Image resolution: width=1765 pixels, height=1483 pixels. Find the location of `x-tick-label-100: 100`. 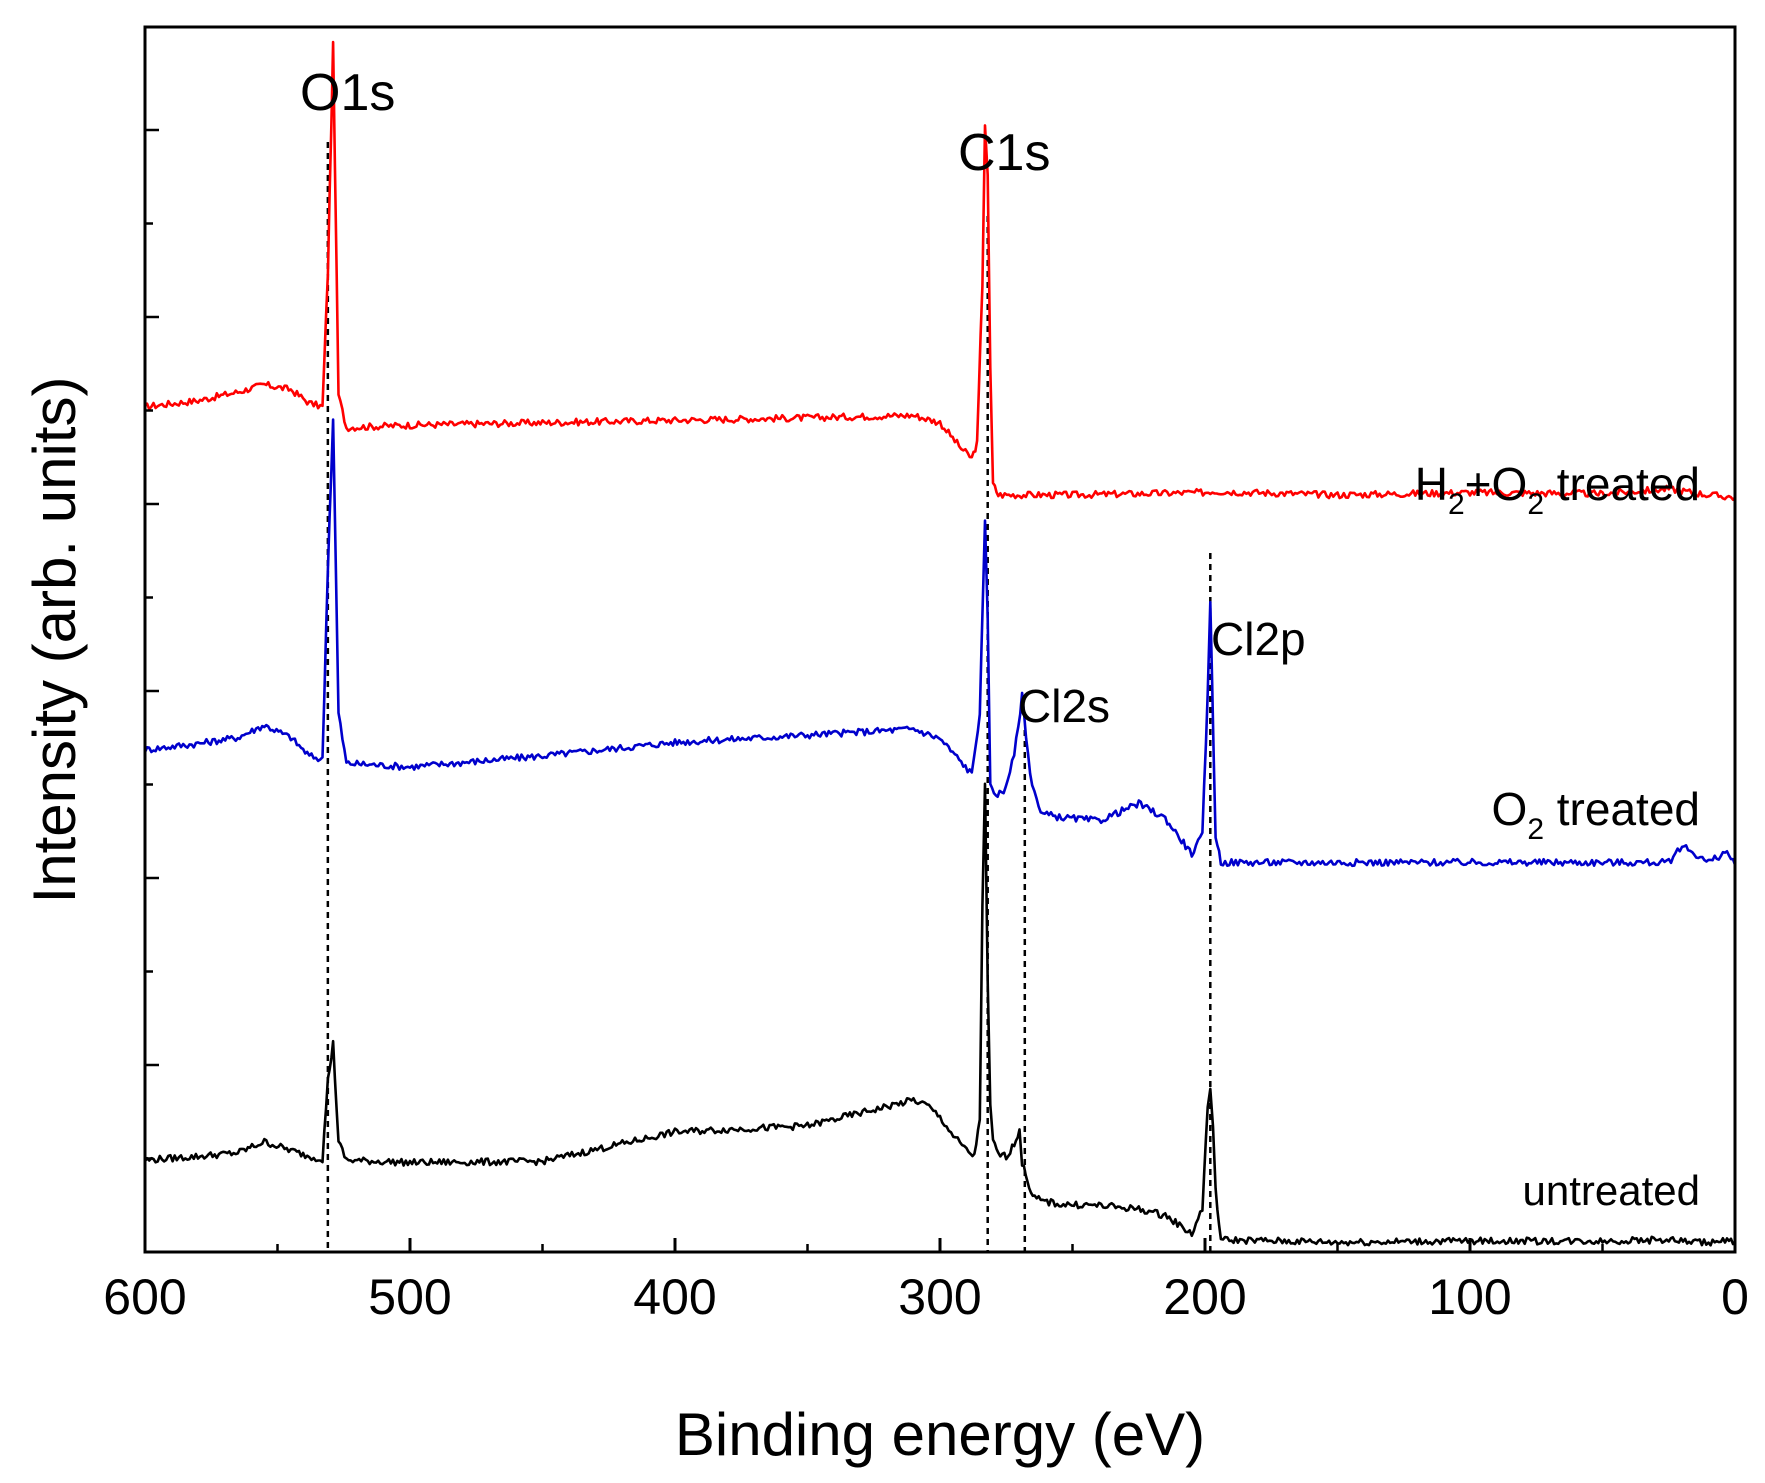

x-tick-label-100: 100 is located at coordinates (1469, 1297).